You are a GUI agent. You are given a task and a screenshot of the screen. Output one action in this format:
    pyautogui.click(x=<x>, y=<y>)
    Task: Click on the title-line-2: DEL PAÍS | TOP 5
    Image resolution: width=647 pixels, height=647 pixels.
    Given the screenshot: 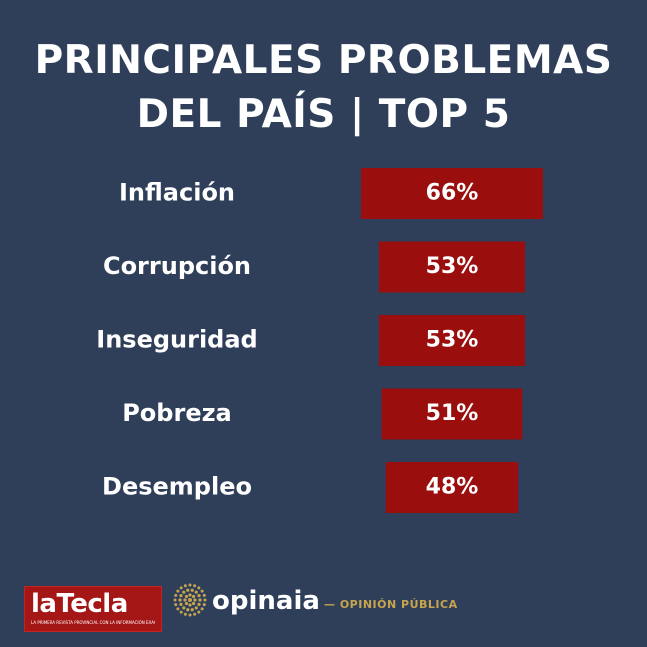 What is the action you would take?
    pyautogui.click(x=323, y=114)
    